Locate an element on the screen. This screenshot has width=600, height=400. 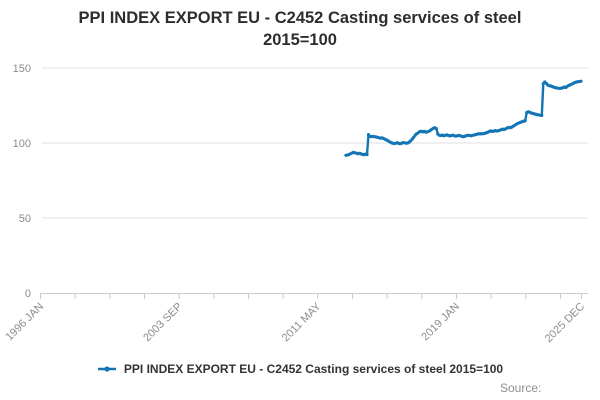
x-tick-label: 2003 SEP is located at coordinates (163, 323).